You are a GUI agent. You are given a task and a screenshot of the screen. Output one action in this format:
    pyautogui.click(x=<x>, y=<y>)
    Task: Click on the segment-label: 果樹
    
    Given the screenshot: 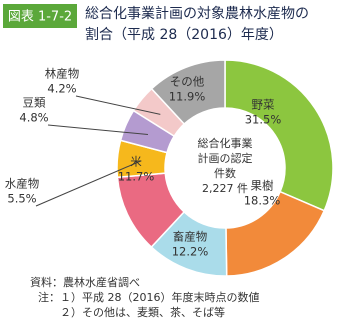 What is the action you would take?
    pyautogui.click(x=262, y=186)
    